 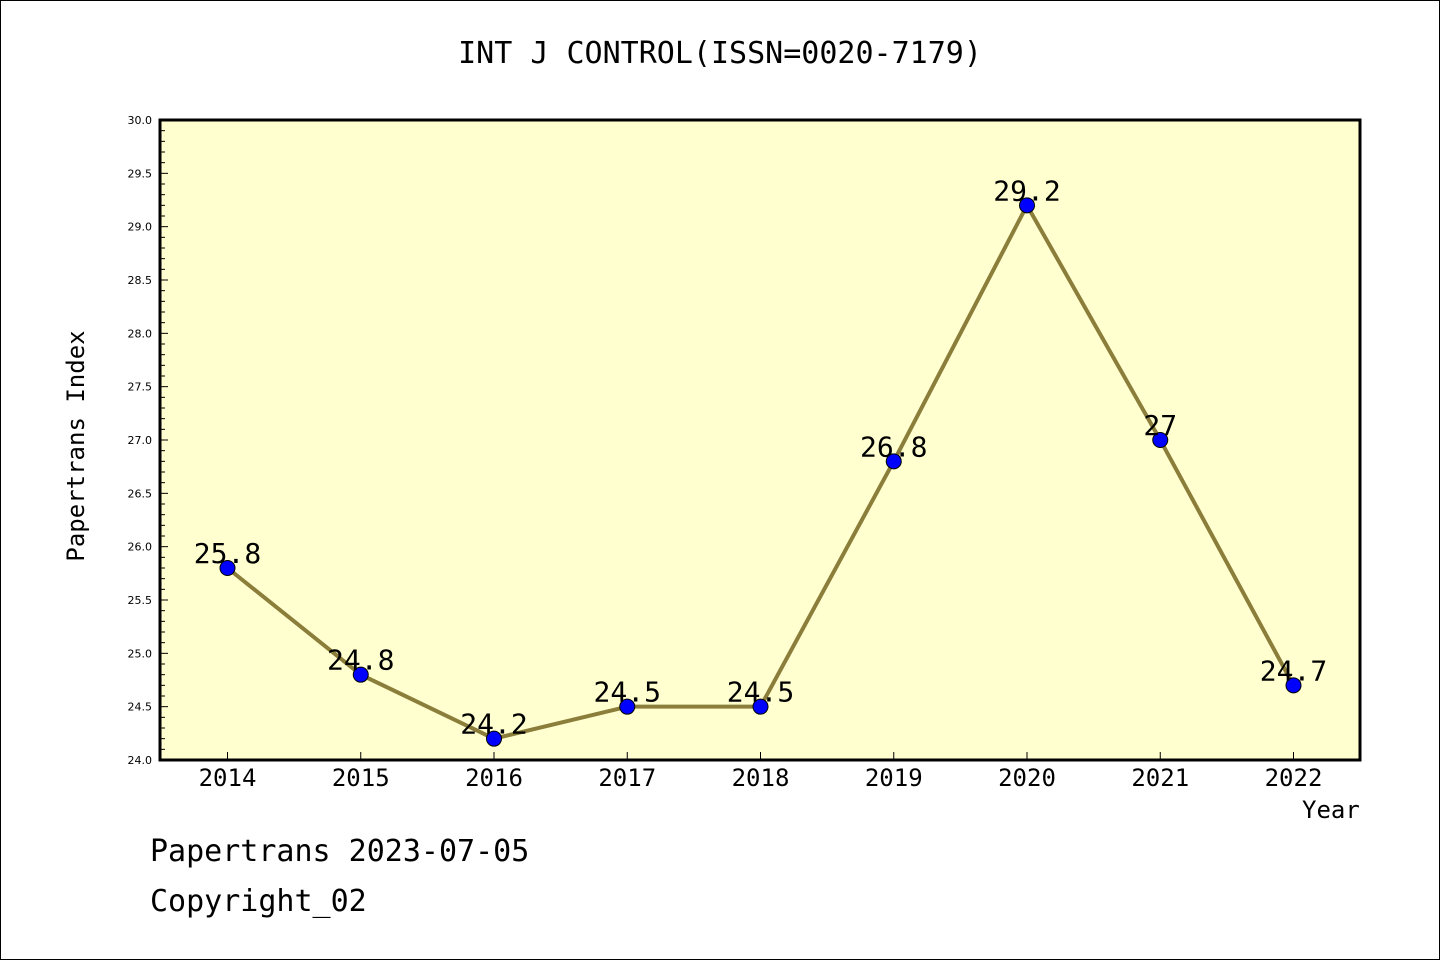 I want to click on footer-date: Papertrans 2023-07-05, so click(x=340, y=851).